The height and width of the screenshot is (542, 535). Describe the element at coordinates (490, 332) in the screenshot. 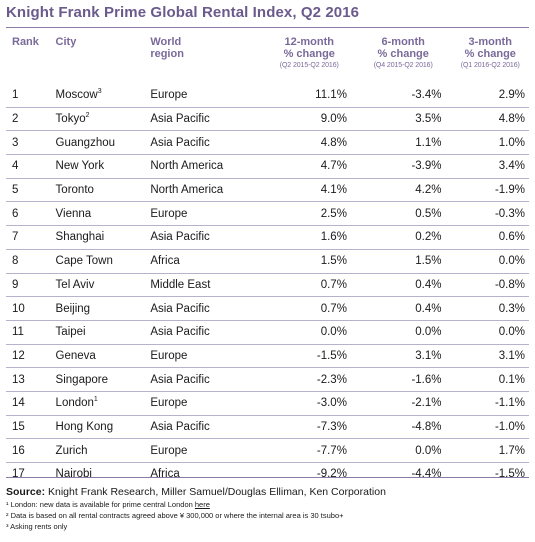

I see `change-3-month-cell: 0.0%` at that location.